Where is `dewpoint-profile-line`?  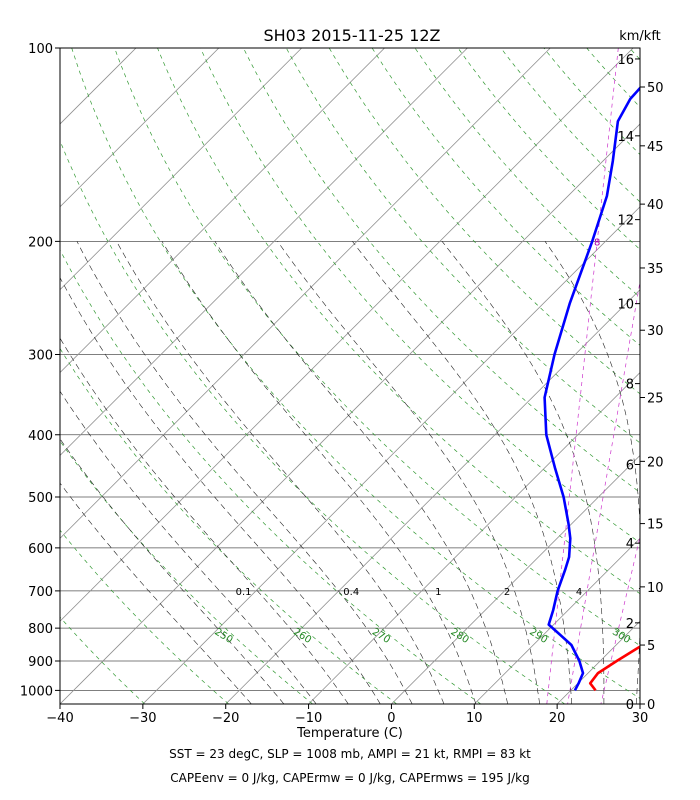
dewpoint-profile-line is located at coordinates (591, 389).